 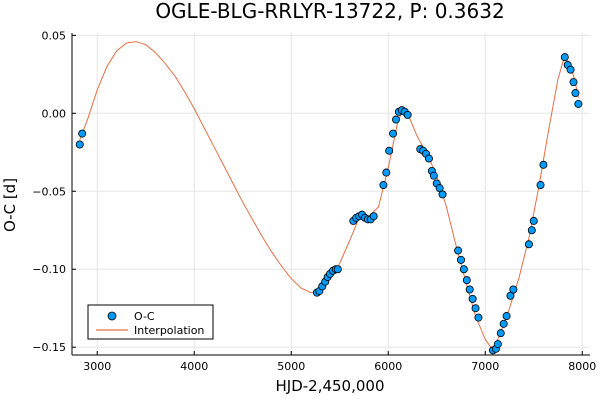 What do you see at coordinates (582, 366) in the screenshot?
I see `x-tick-label-5: 8000` at bounding box center [582, 366].